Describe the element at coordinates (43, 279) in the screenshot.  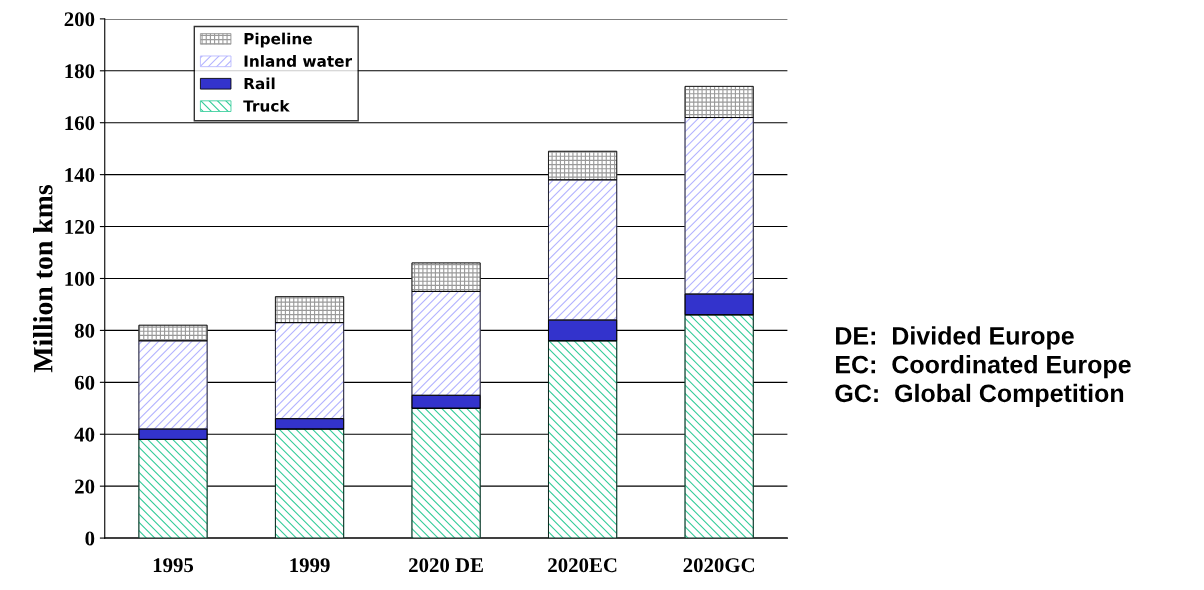
I see `y-axis-title: Million ton kms` at that location.